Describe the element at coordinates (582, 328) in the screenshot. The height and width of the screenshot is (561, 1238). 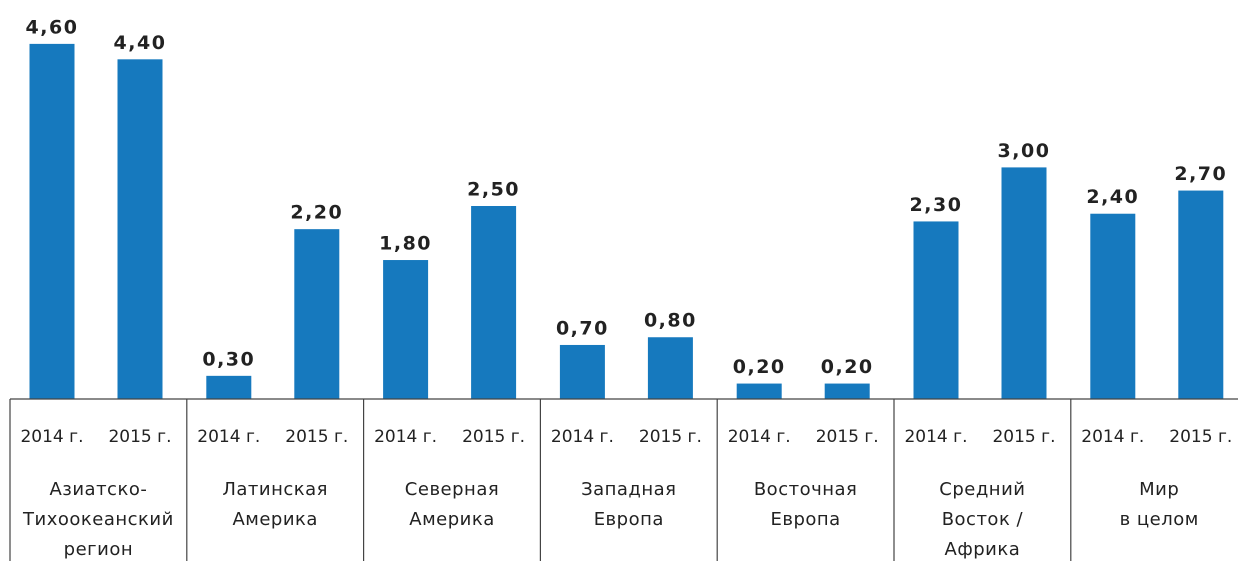
I see `value-label: 0,70` at that location.